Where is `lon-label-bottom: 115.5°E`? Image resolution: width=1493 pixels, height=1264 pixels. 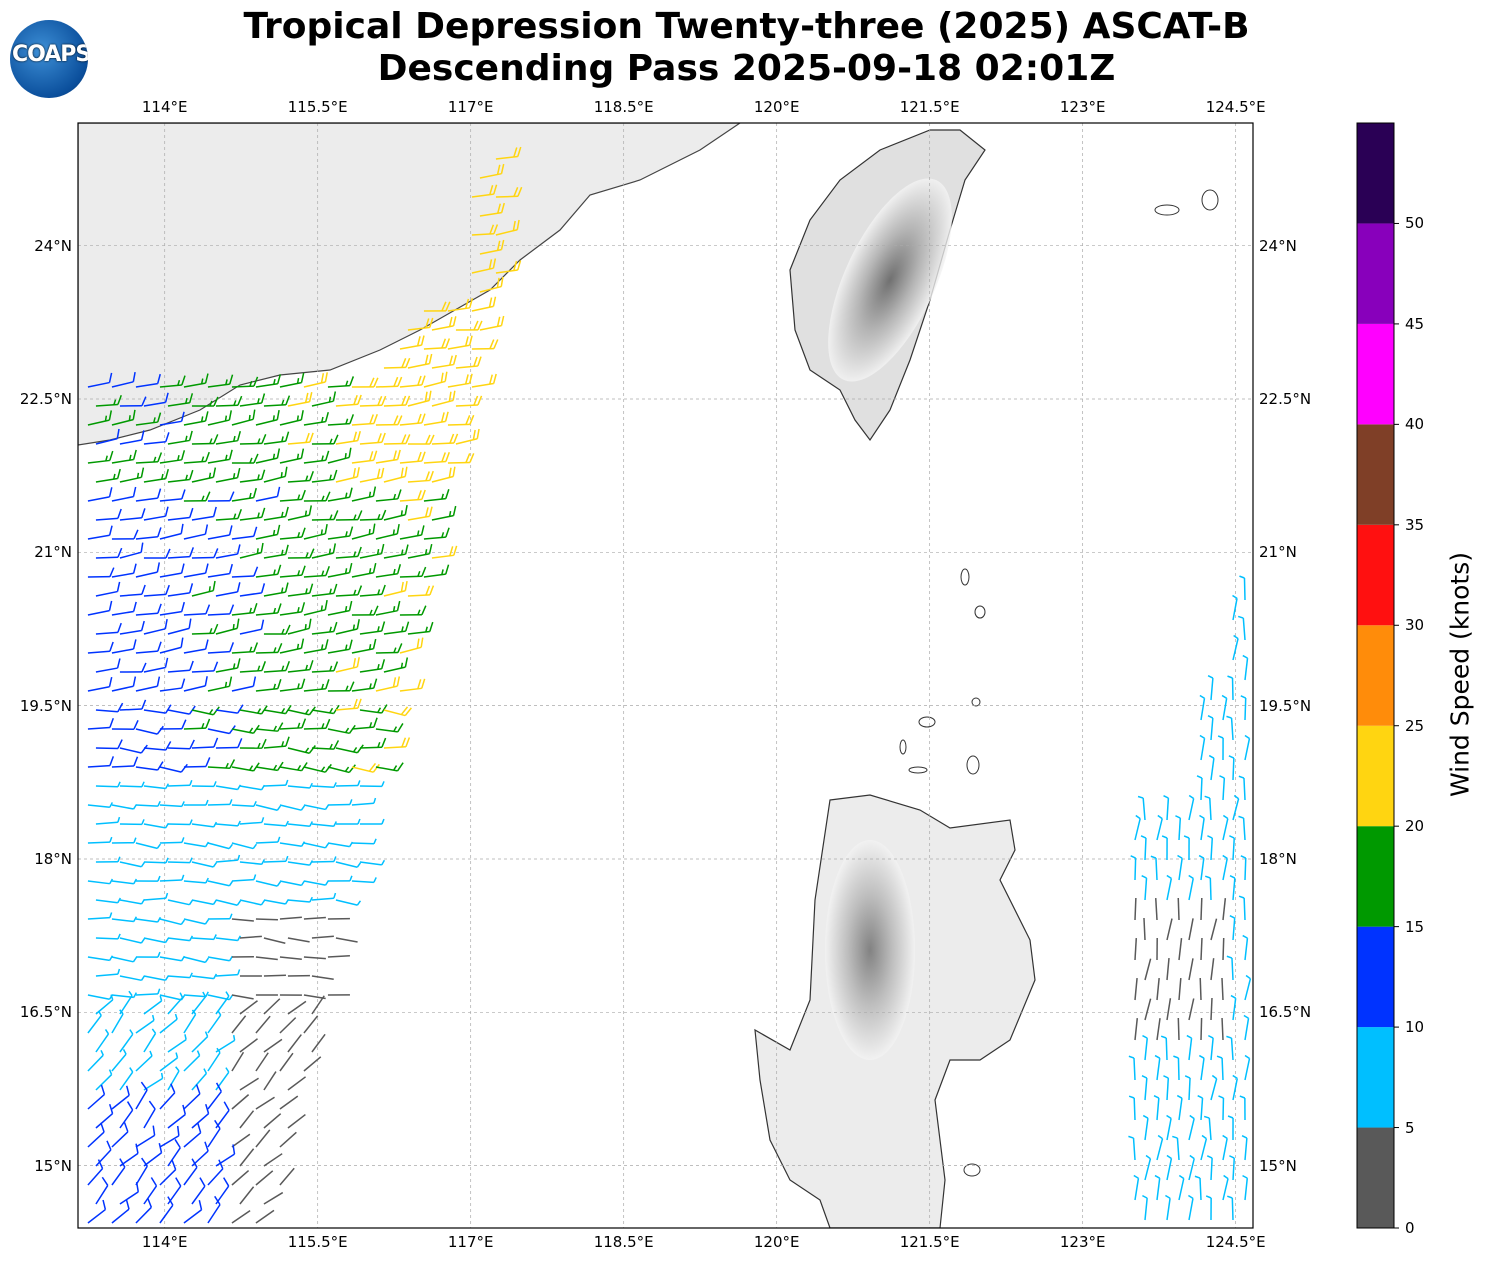 lon-label-bottom: 115.5°E is located at coordinates (317, 1242).